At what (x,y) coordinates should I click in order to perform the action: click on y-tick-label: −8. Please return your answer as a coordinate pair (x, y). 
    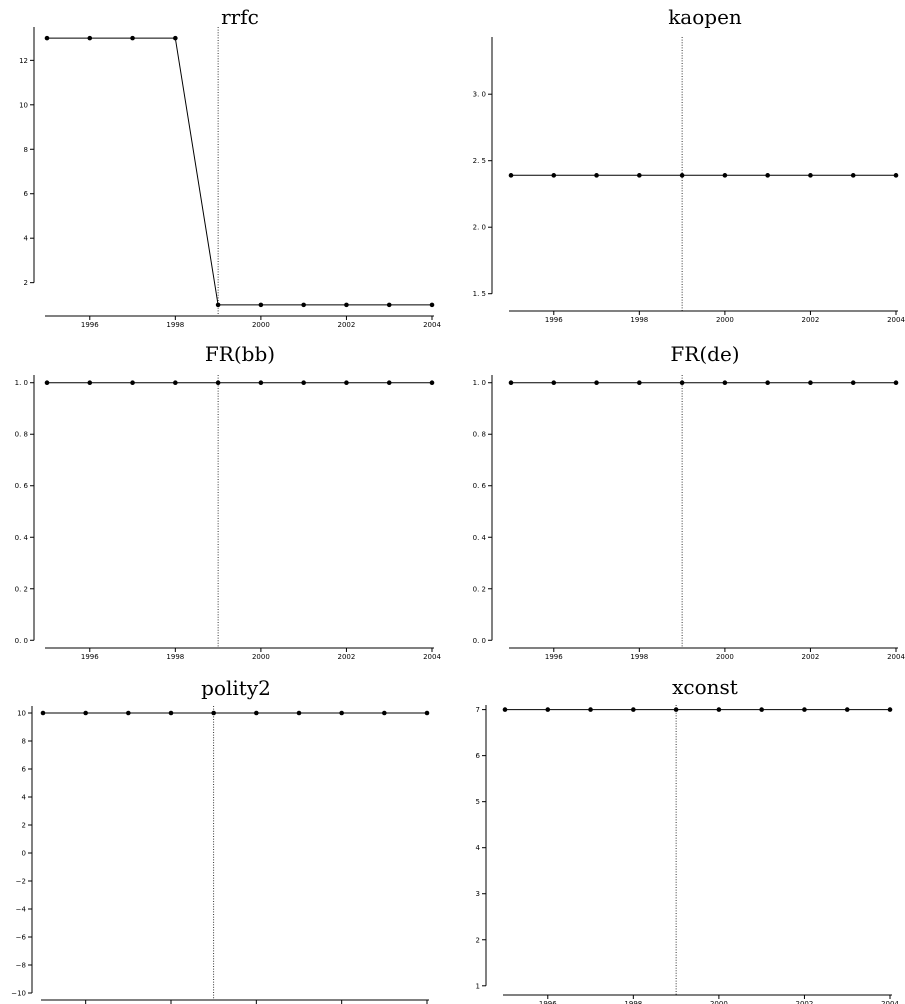
    Looking at the image, I should click on (21, 966).